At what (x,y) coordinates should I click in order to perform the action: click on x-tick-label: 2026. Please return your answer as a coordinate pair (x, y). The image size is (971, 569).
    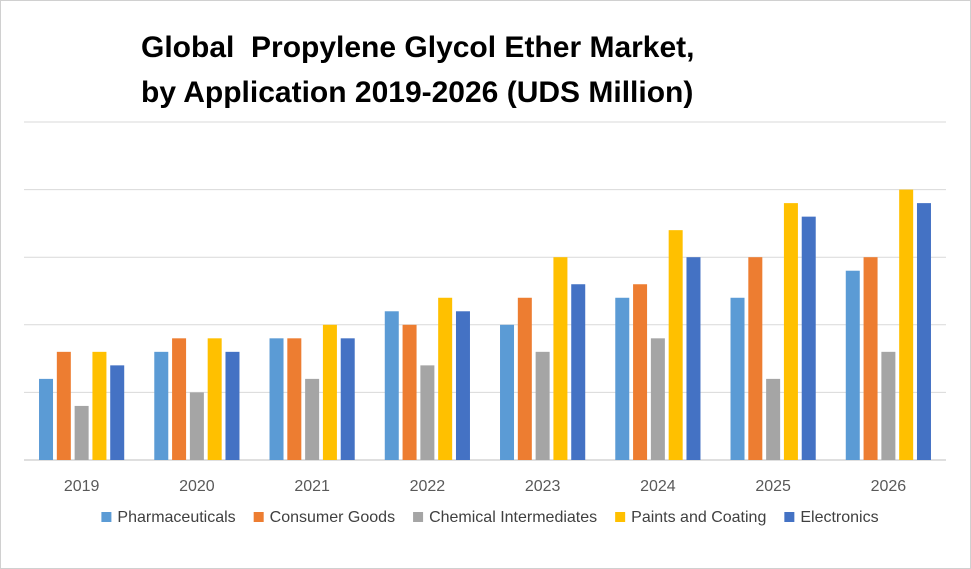
    Looking at the image, I should click on (889, 486).